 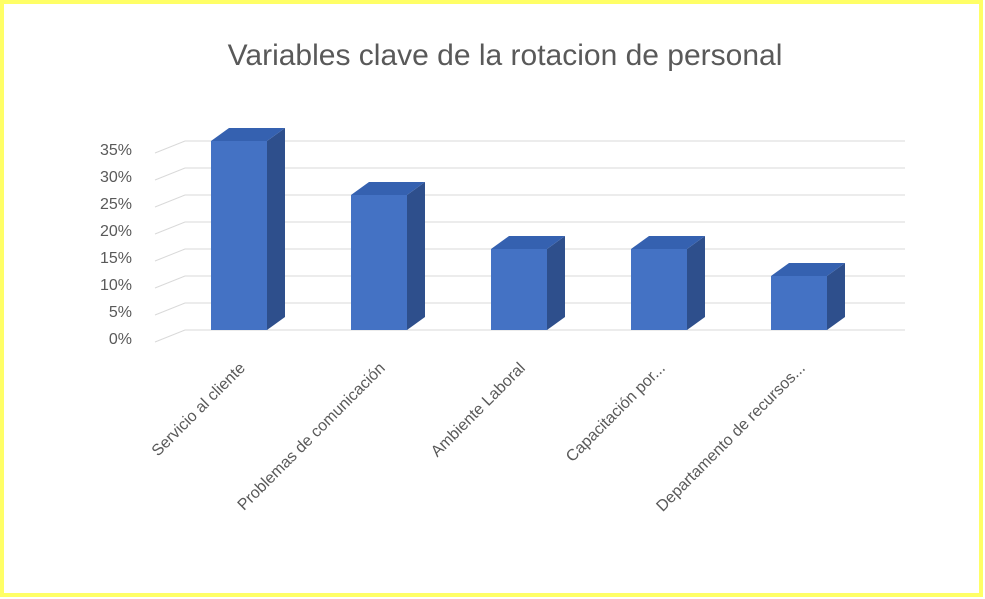 I want to click on y-tick-label: 30%, so click(x=116, y=177).